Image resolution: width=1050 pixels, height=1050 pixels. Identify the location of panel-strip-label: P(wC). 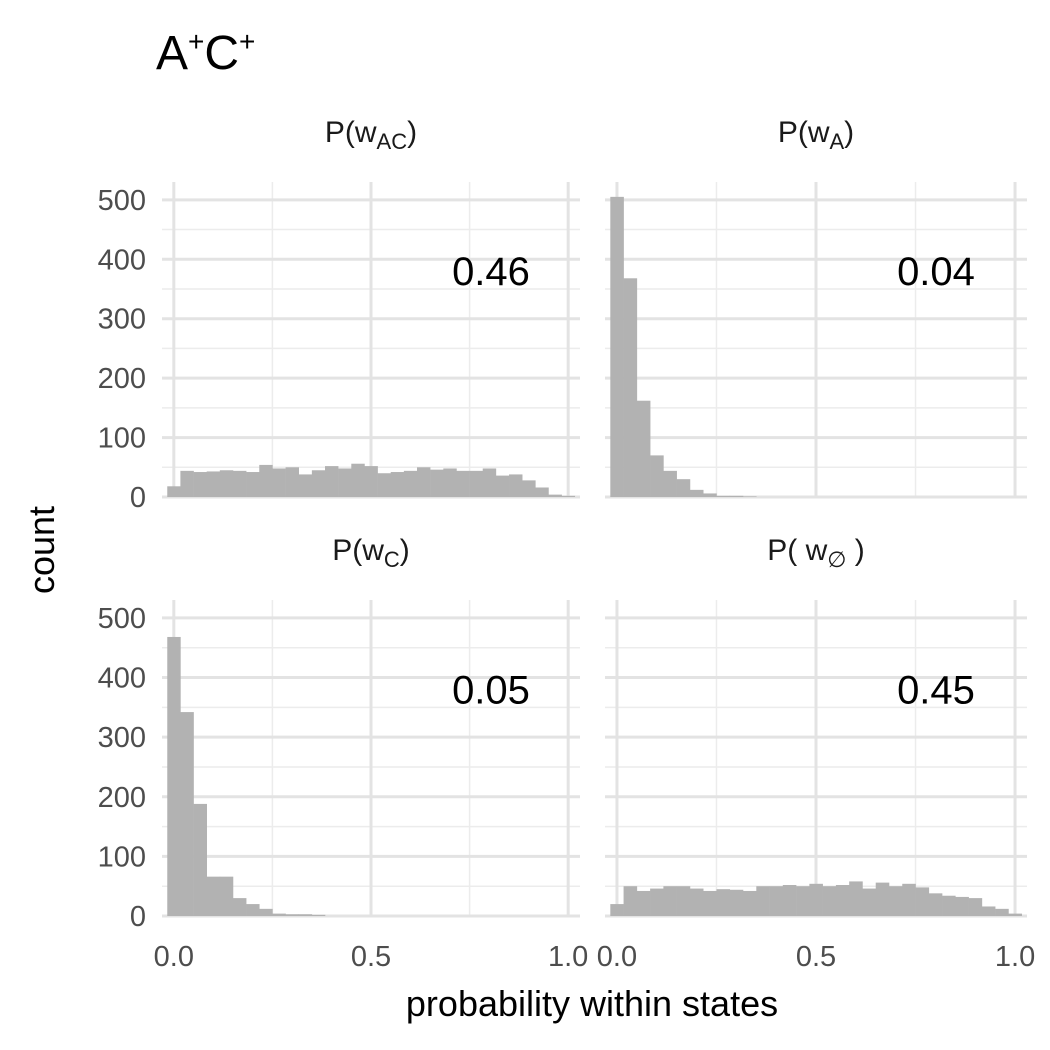
(371, 553).